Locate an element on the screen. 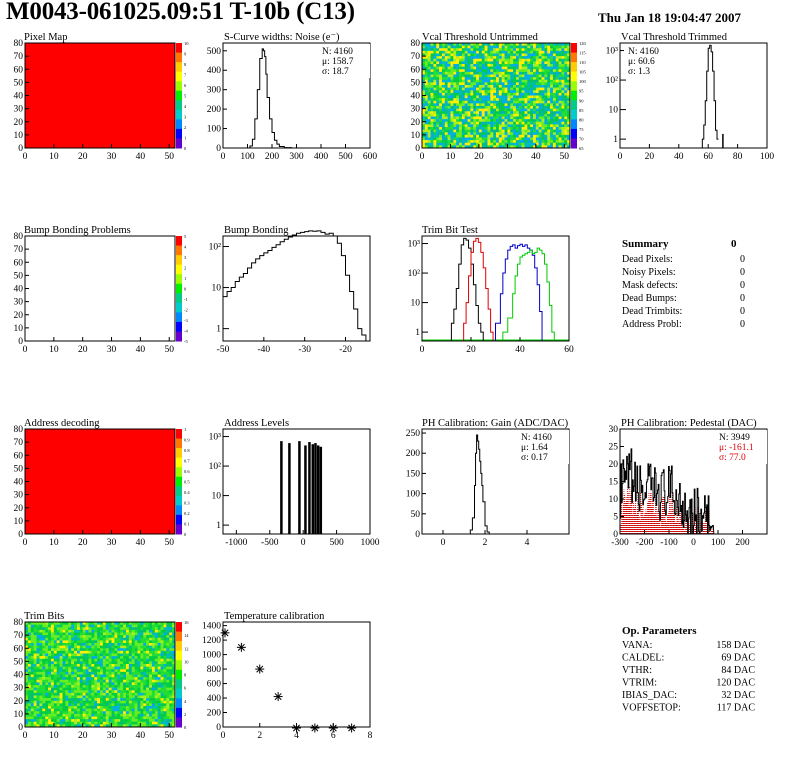  palette-cell is located at coordinates (179, 636).